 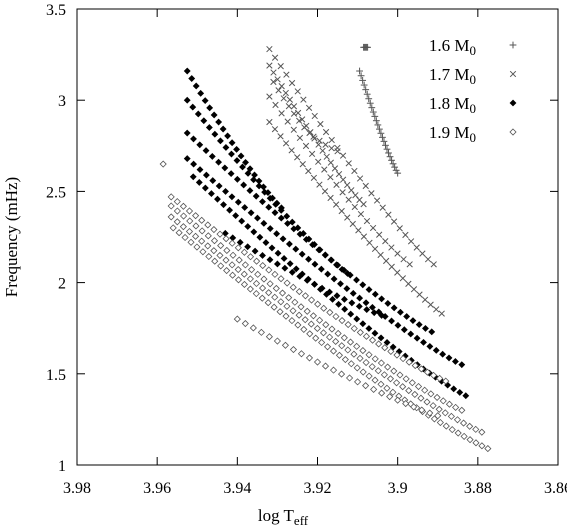 What do you see at coordinates (513, 132) in the screenshot?
I see `legend-marker` at bounding box center [513, 132].